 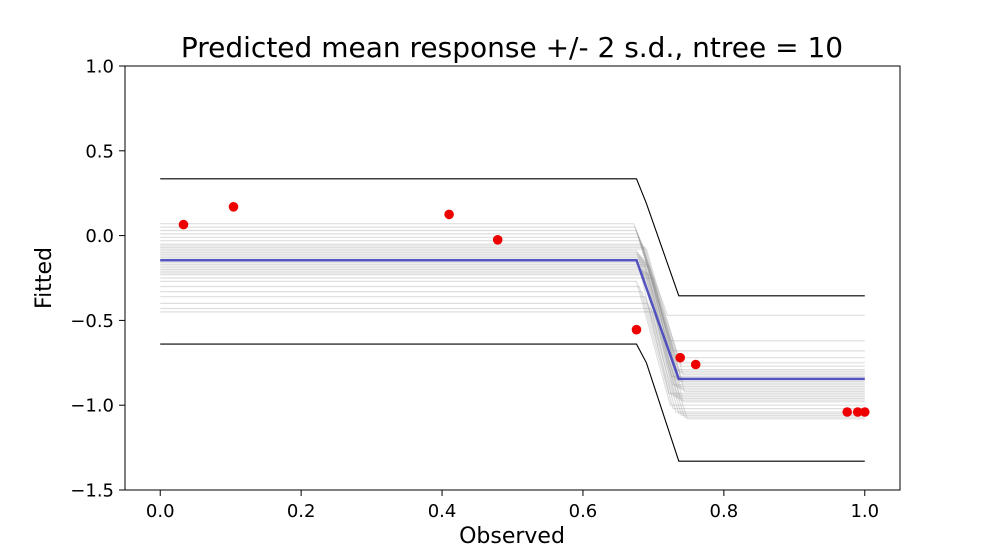 I want to click on y-tick-label: −0.5, so click(x=92, y=321).